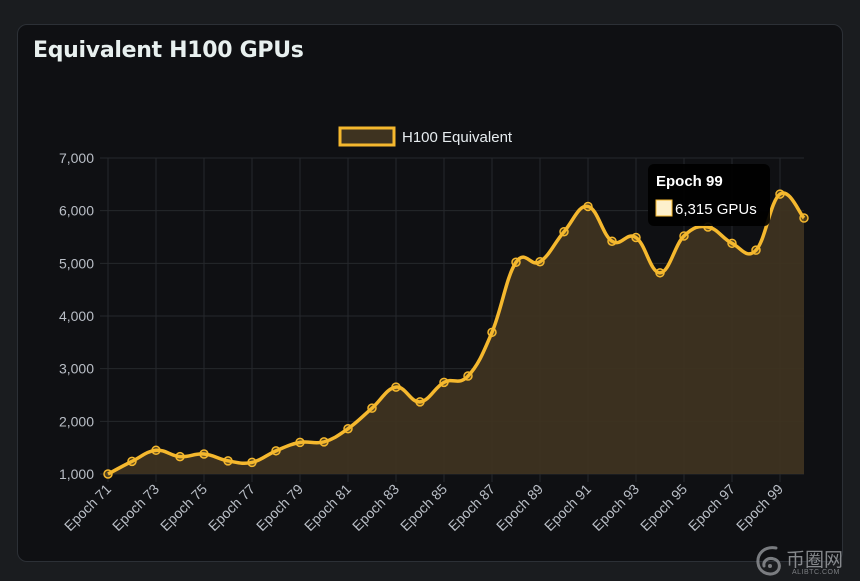  I want to click on tooltip: Epoch 99 6,315 GPUs, so click(709, 195).